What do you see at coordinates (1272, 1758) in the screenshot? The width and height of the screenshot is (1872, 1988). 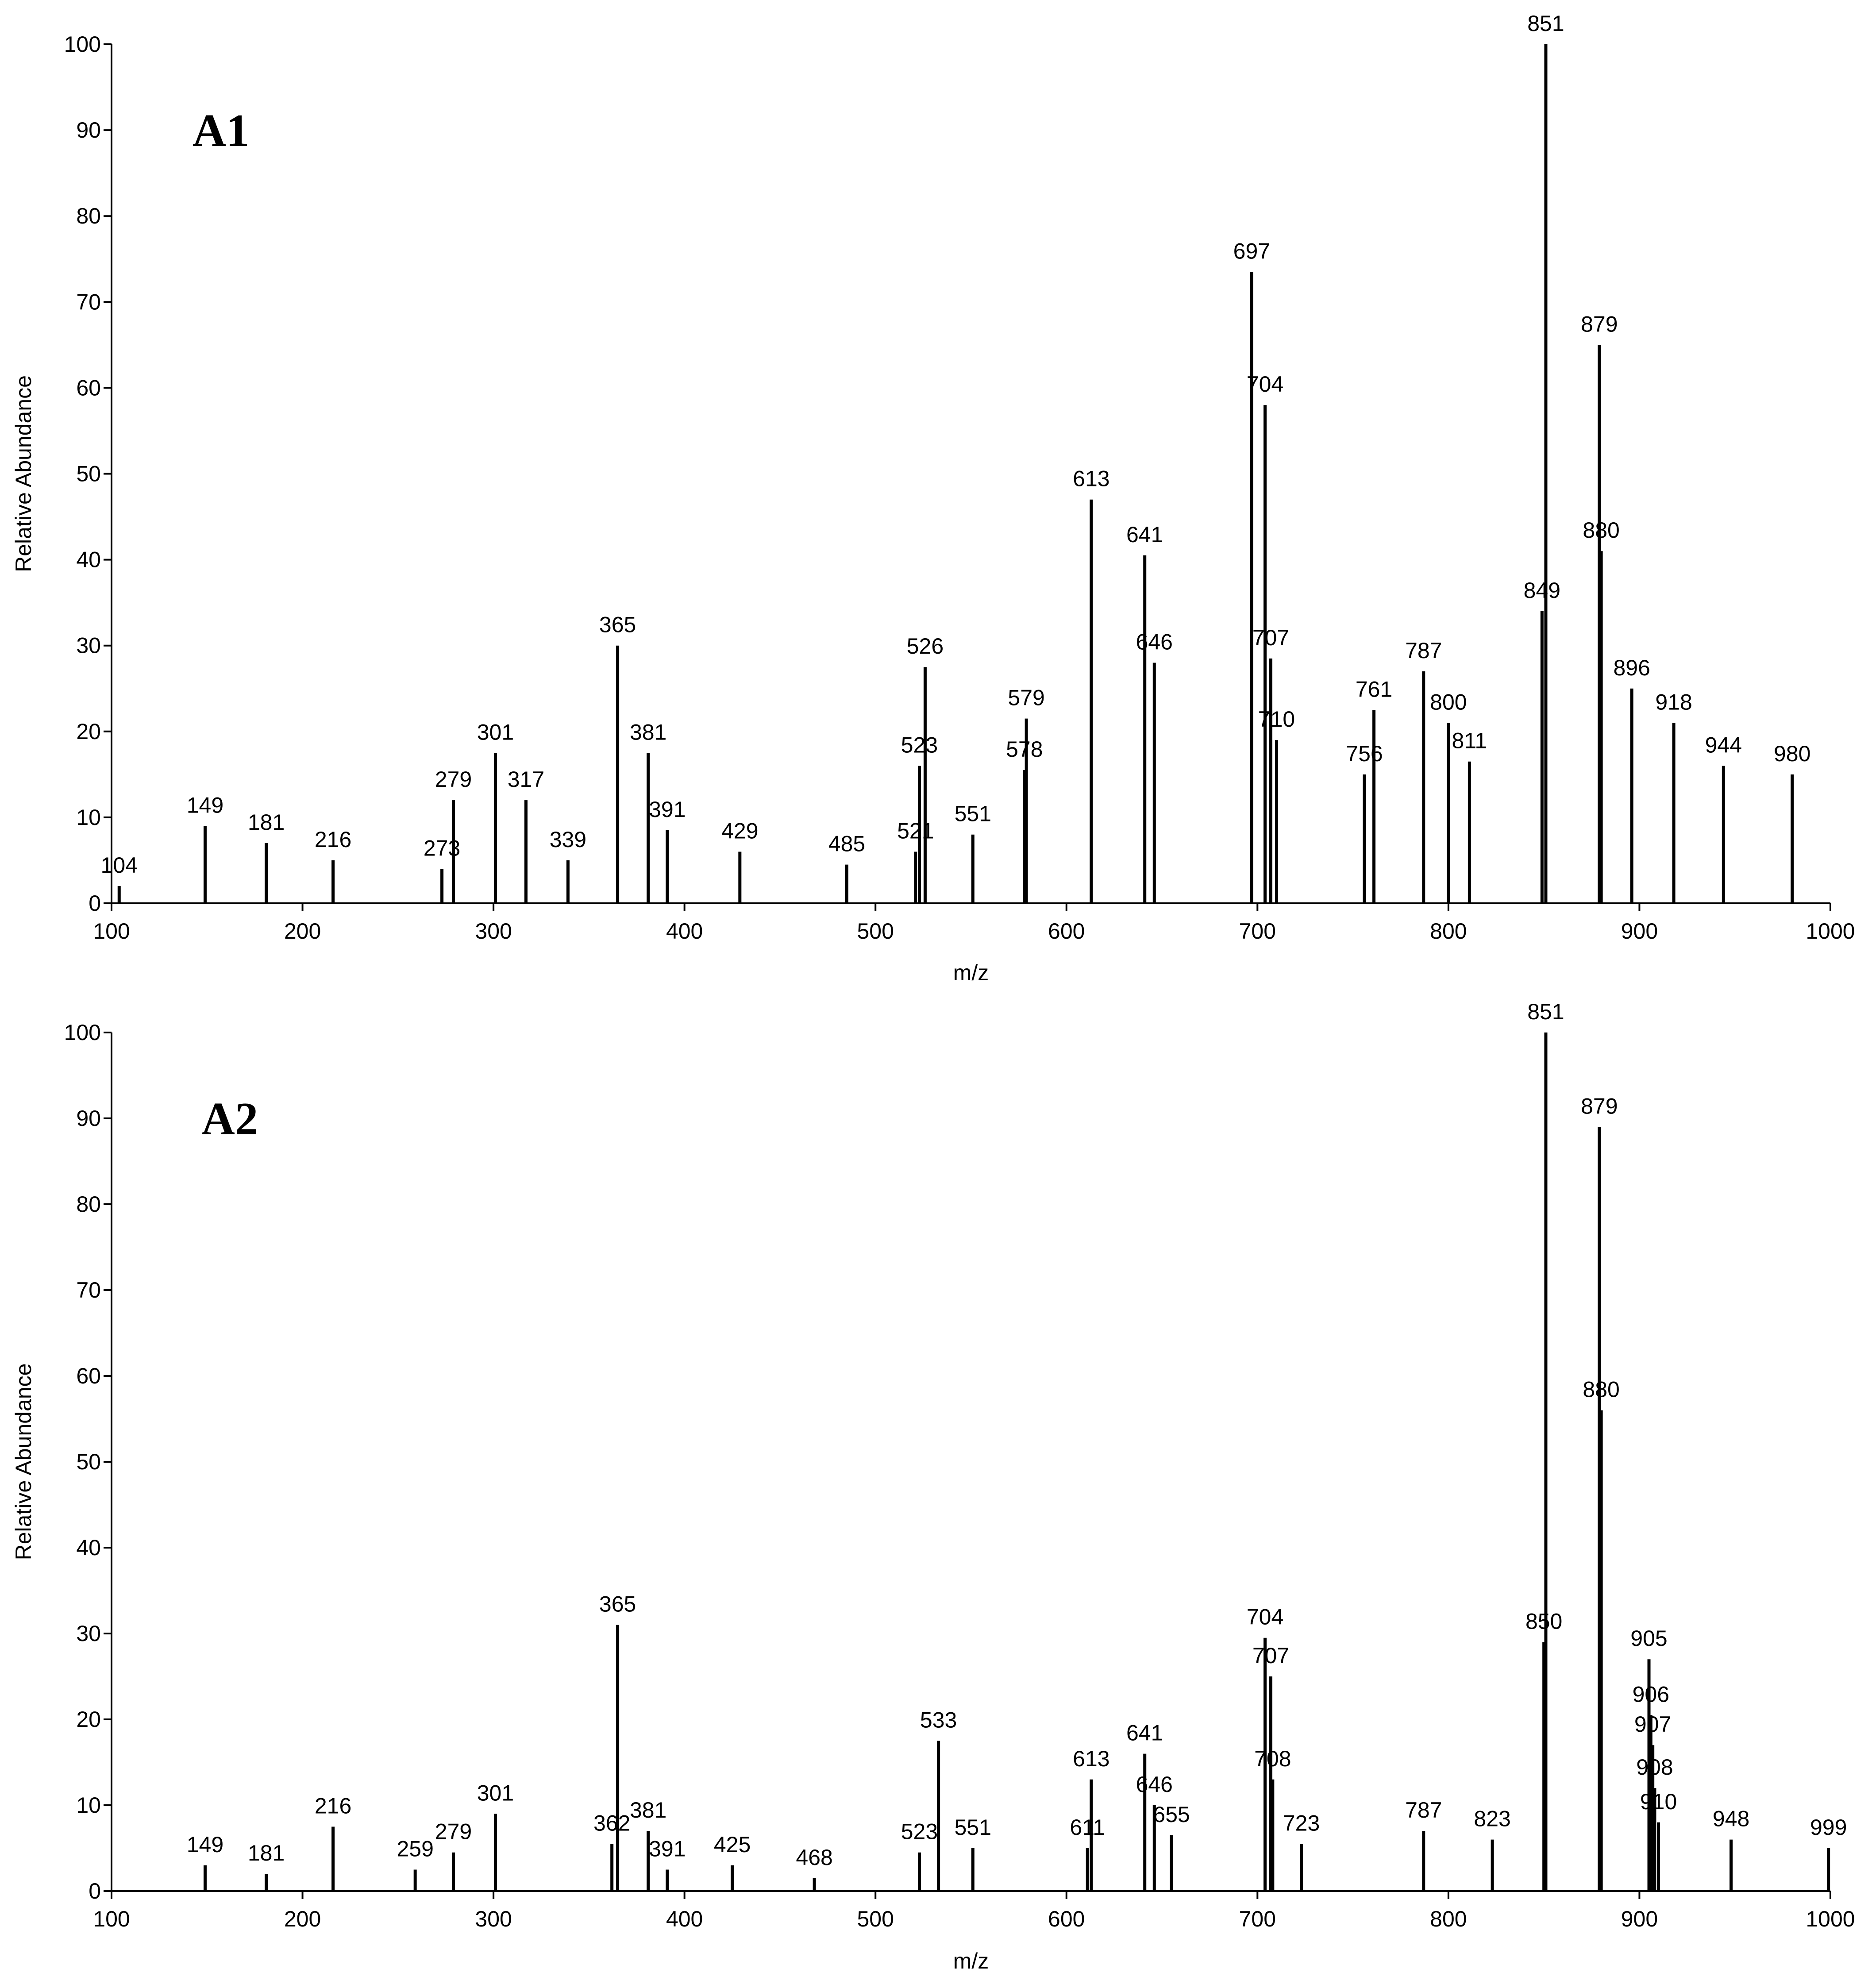 I see `peak-label: 708` at bounding box center [1272, 1758].